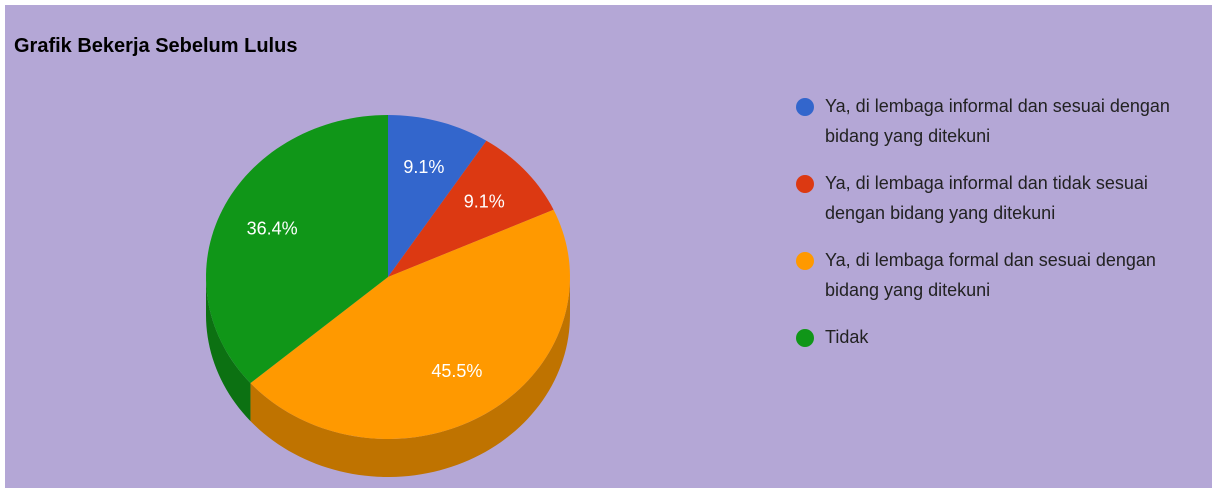 This screenshot has width=1215, height=493. Describe the element at coordinates (847, 337) in the screenshot. I see `legend-label: Tidak` at that location.